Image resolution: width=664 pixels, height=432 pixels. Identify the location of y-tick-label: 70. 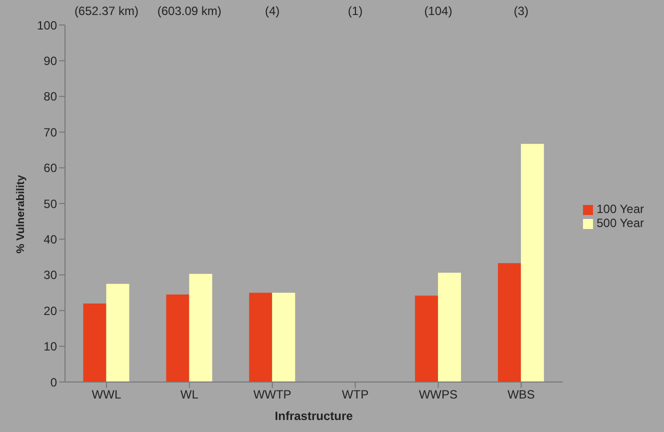
(51, 132).